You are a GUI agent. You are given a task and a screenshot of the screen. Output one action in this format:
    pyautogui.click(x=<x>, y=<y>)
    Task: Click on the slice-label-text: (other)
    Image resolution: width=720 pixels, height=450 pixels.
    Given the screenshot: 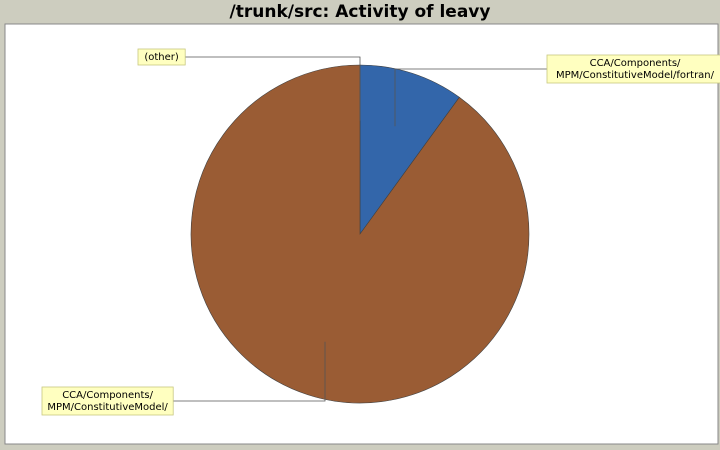 What is the action you would take?
    pyautogui.click(x=161, y=57)
    